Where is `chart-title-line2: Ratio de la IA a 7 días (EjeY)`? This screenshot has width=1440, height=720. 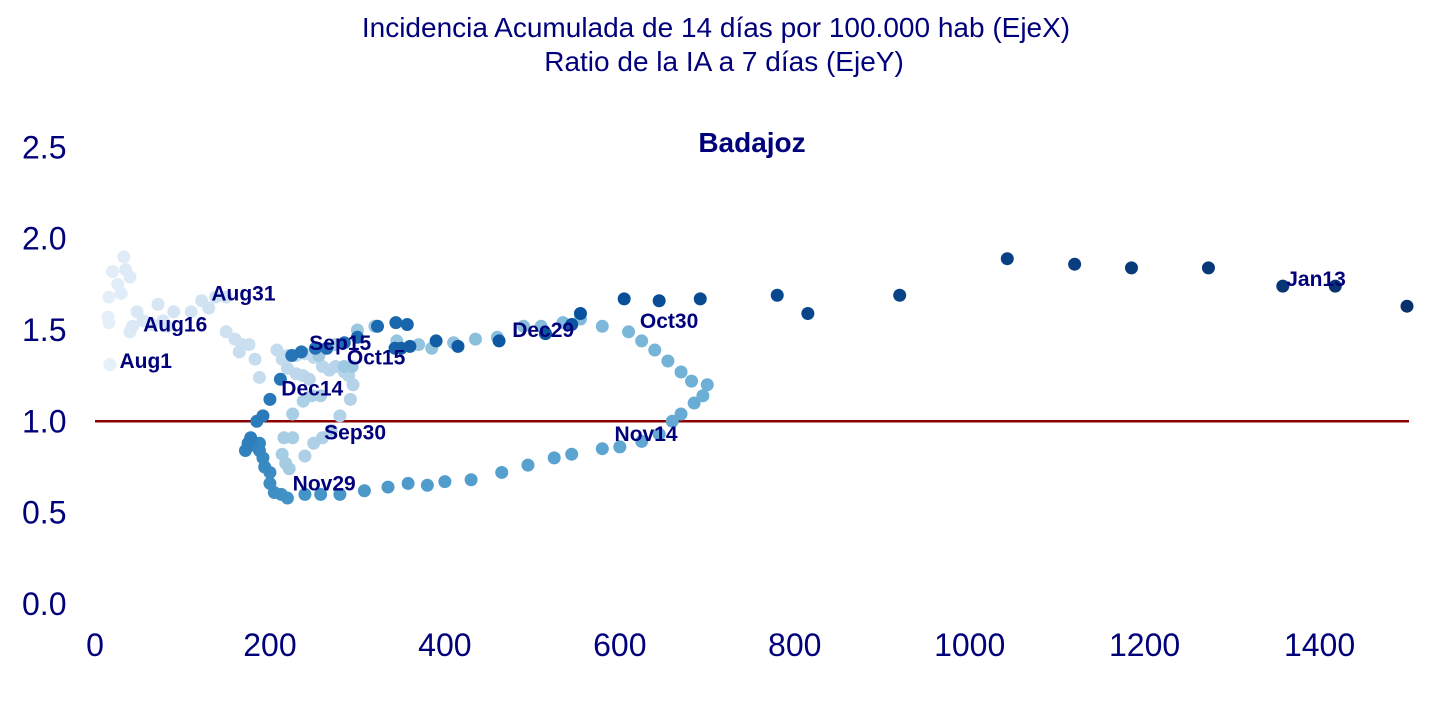
chart-title-line2: Ratio de la IA a 7 días (EjeY) is located at coordinates (724, 61).